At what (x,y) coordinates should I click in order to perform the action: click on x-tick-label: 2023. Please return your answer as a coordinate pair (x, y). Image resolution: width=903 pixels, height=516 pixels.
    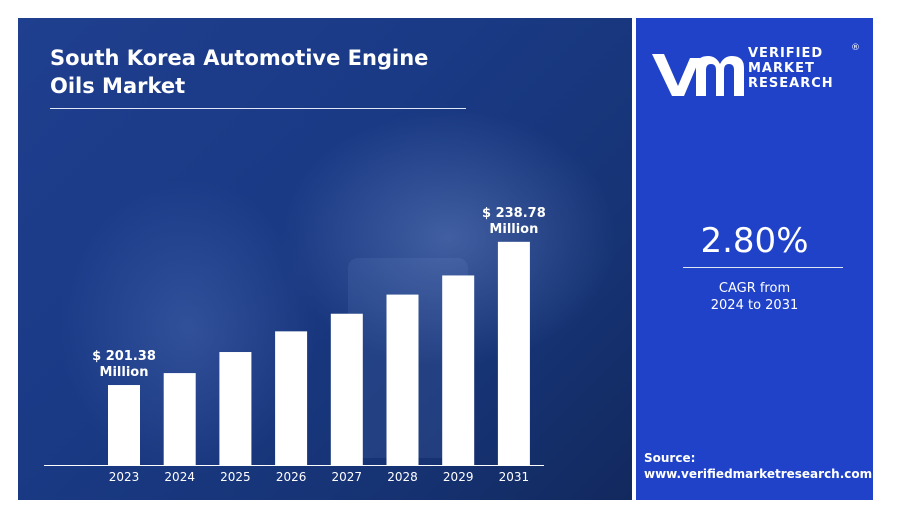
    Looking at the image, I should click on (124, 477).